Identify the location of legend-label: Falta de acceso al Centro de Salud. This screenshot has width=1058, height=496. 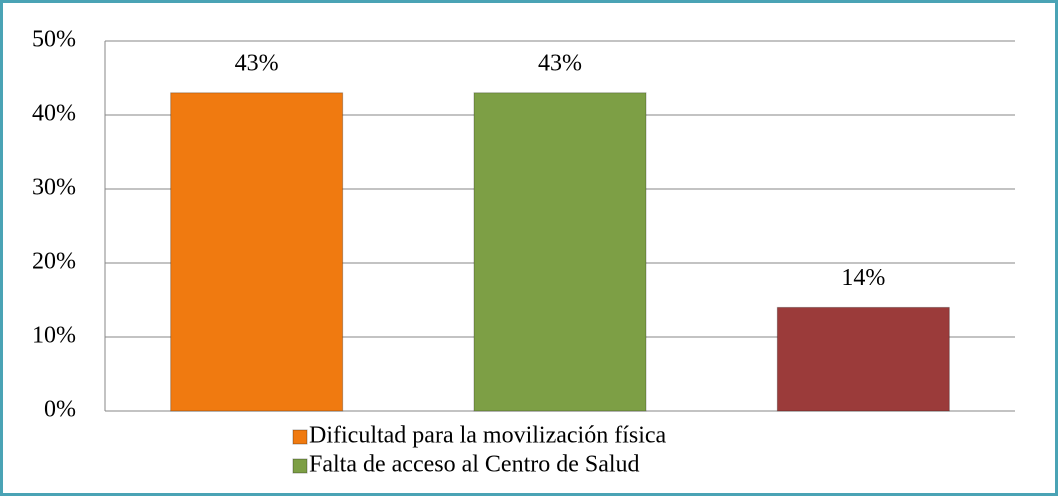
(474, 465).